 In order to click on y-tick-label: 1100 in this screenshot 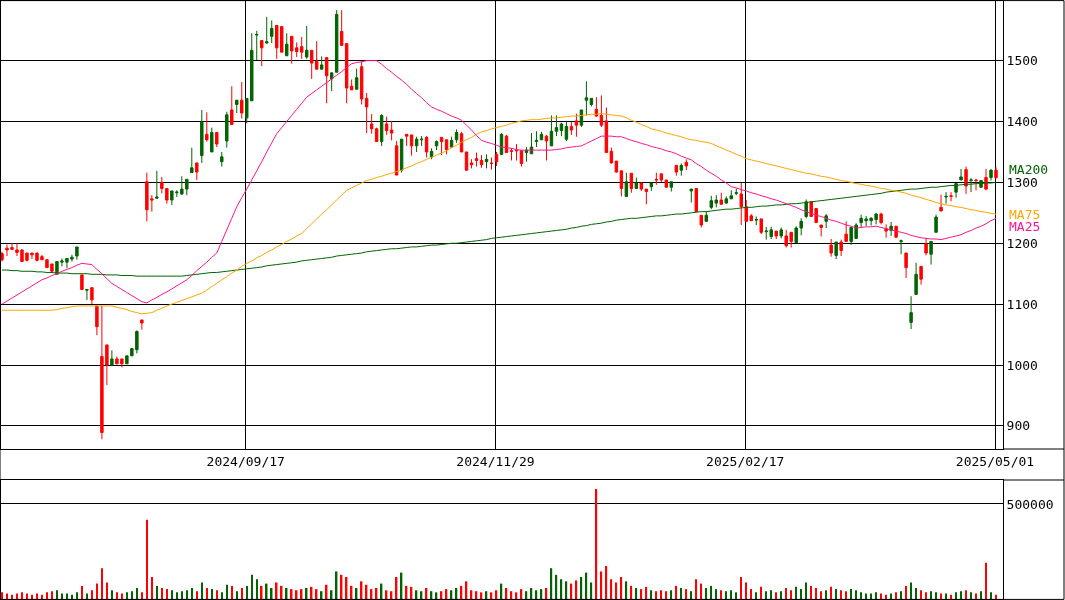, I will do `click(1022, 304)`.